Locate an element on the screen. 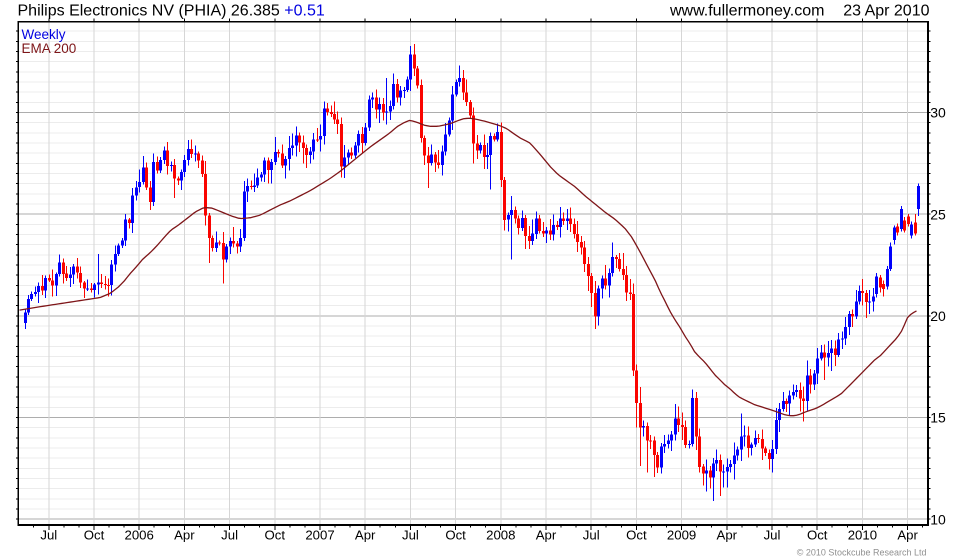  svg-text: 2008 is located at coordinates (500, 535).